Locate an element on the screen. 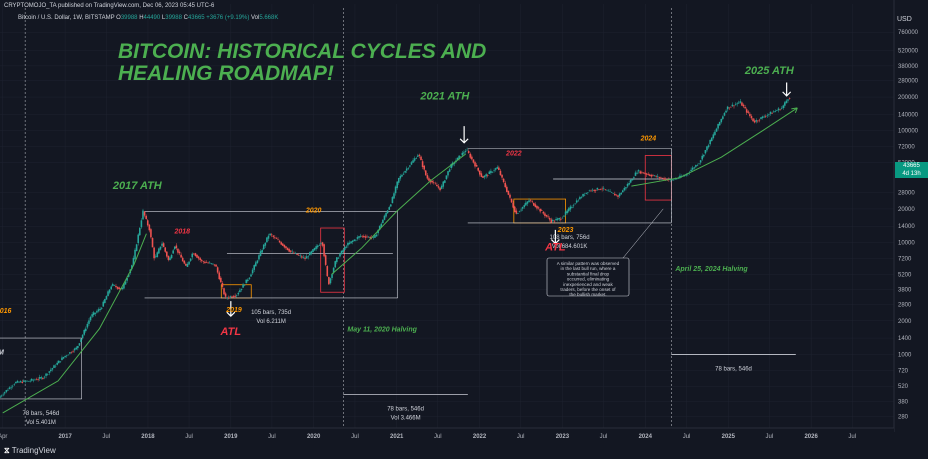  note-text-line: A similar pattern was observed is located at coordinates (588, 263).